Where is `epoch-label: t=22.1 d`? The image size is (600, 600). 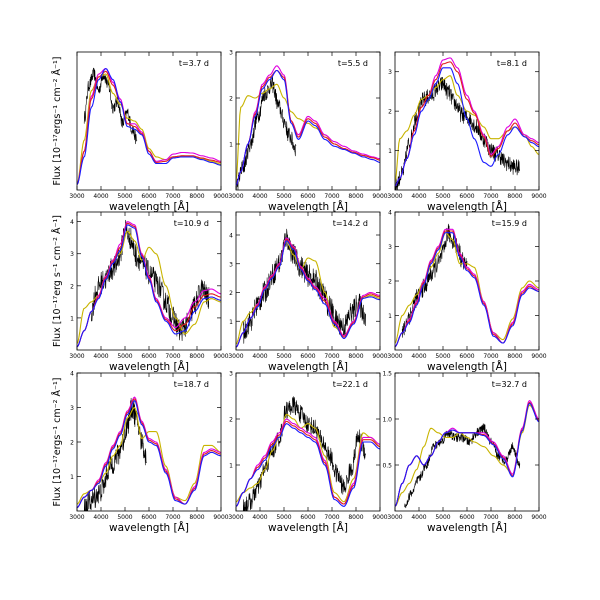 epoch-label: t=22.1 d is located at coordinates (350, 384).